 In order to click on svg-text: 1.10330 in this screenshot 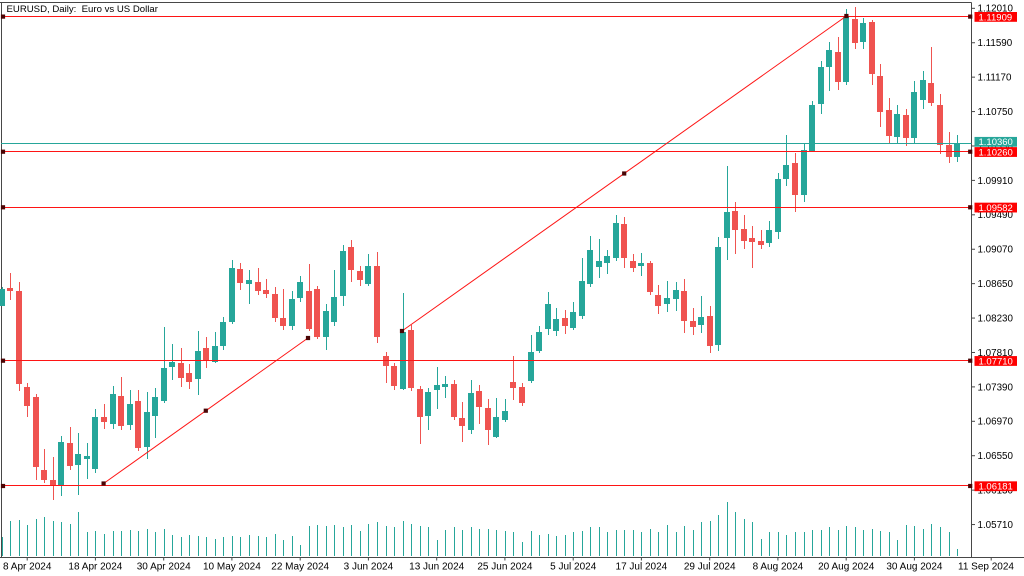, I will do `click(996, 146)`.